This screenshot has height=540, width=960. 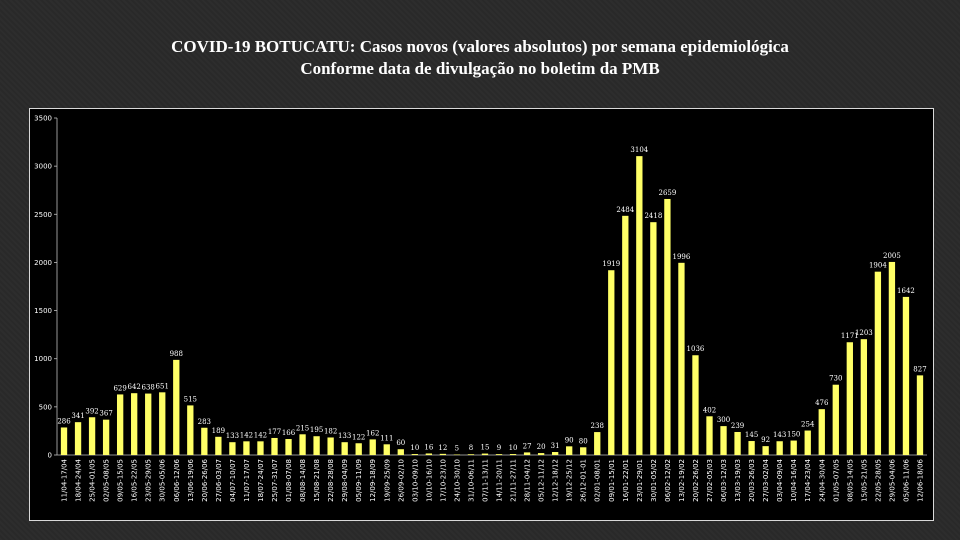 What do you see at coordinates (737, 426) in the screenshot?
I see `data-label: 239` at bounding box center [737, 426].